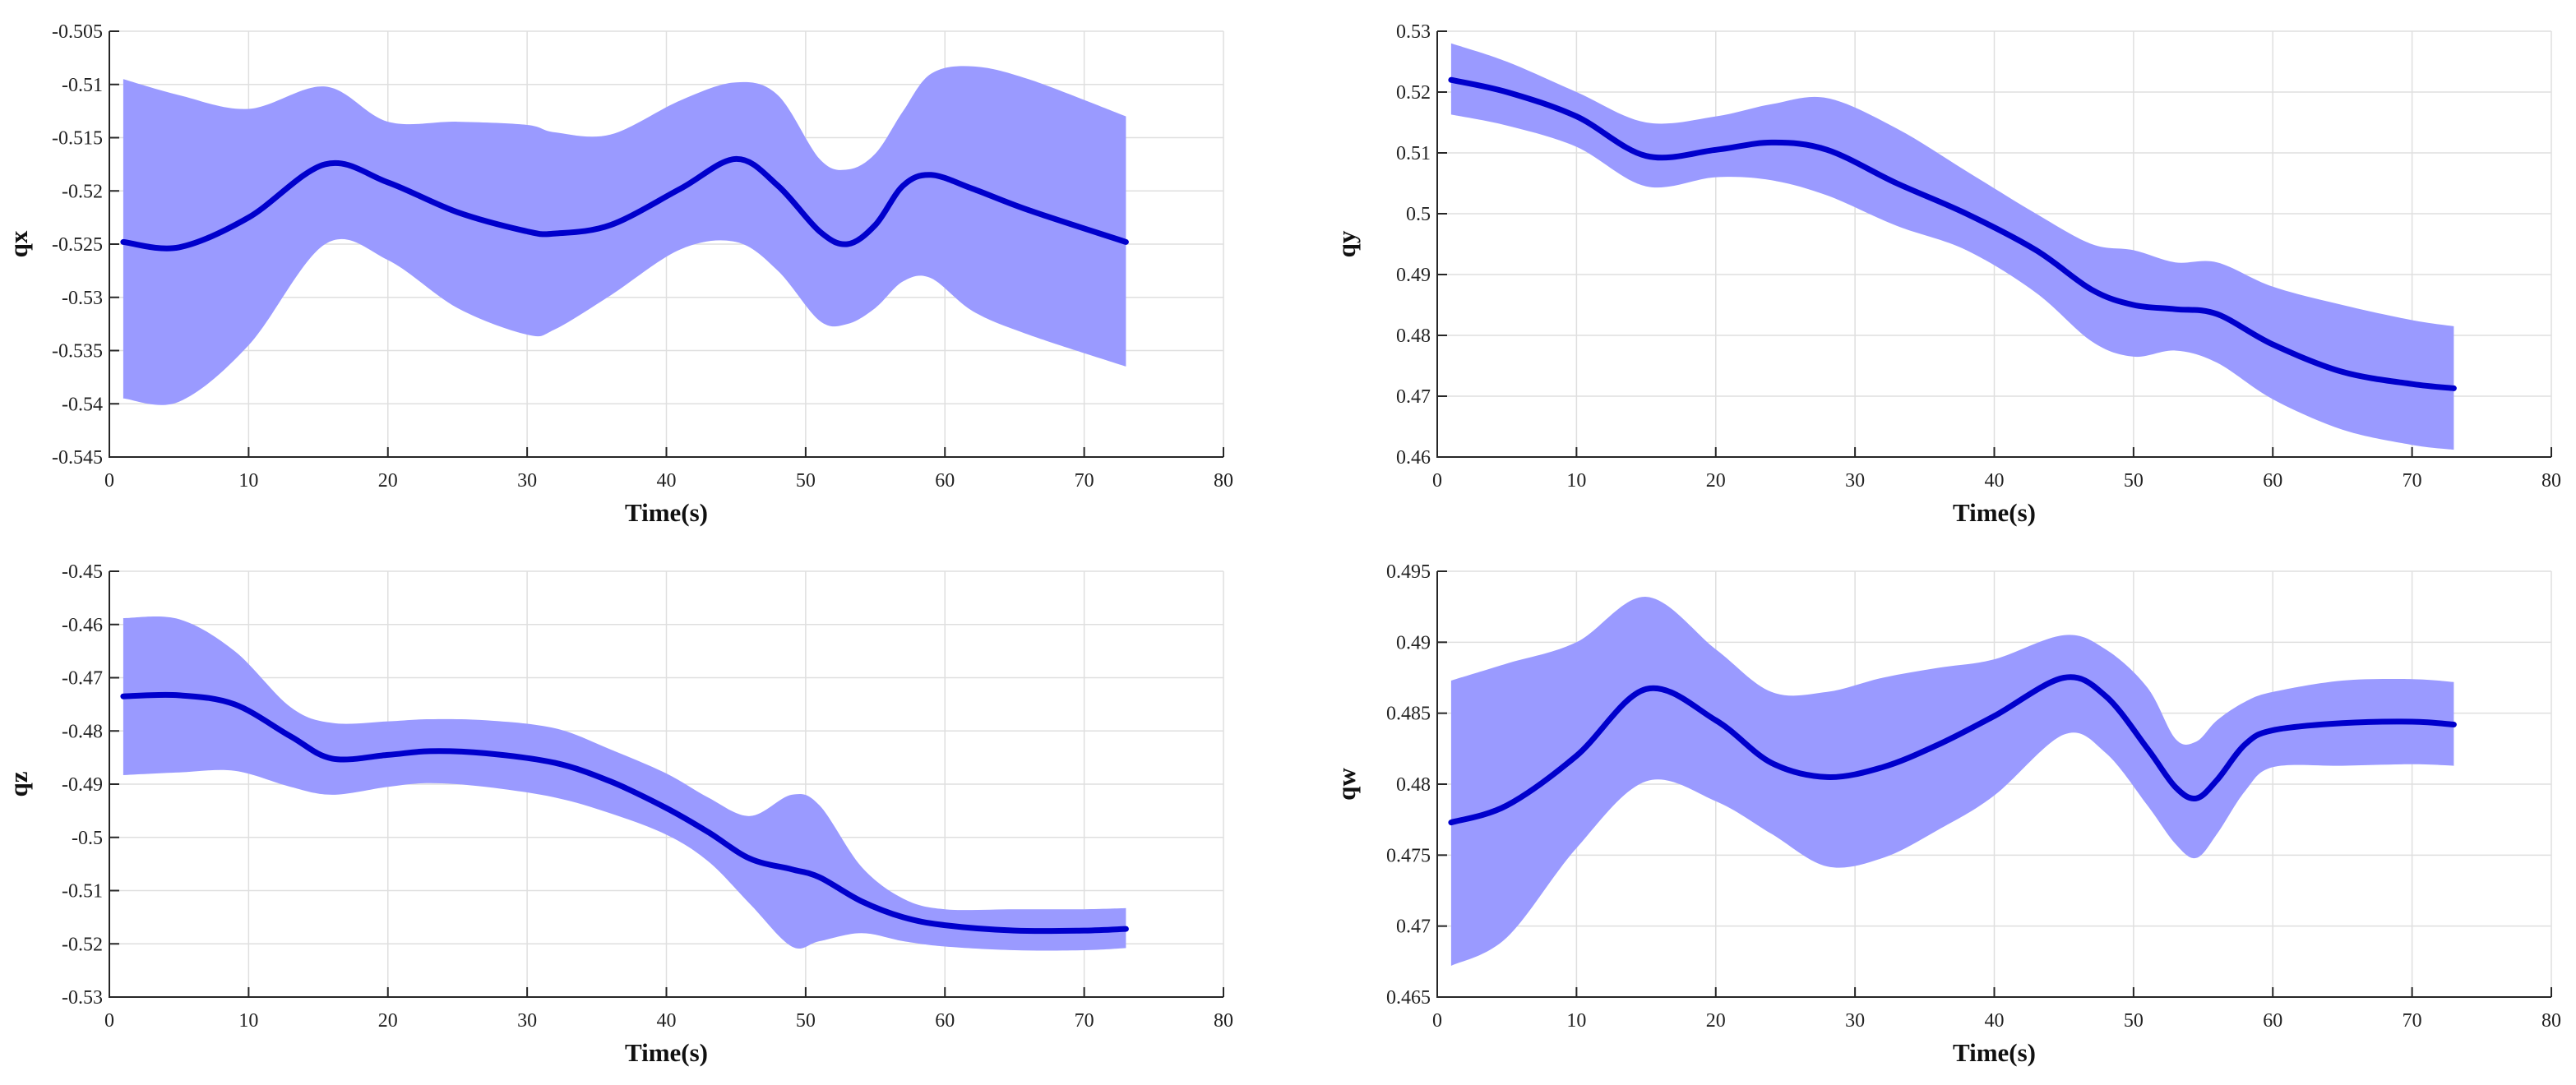 The width and height of the screenshot is (2576, 1085). Describe the element at coordinates (624, 813) in the screenshot. I see `mean-line-qz` at that location.